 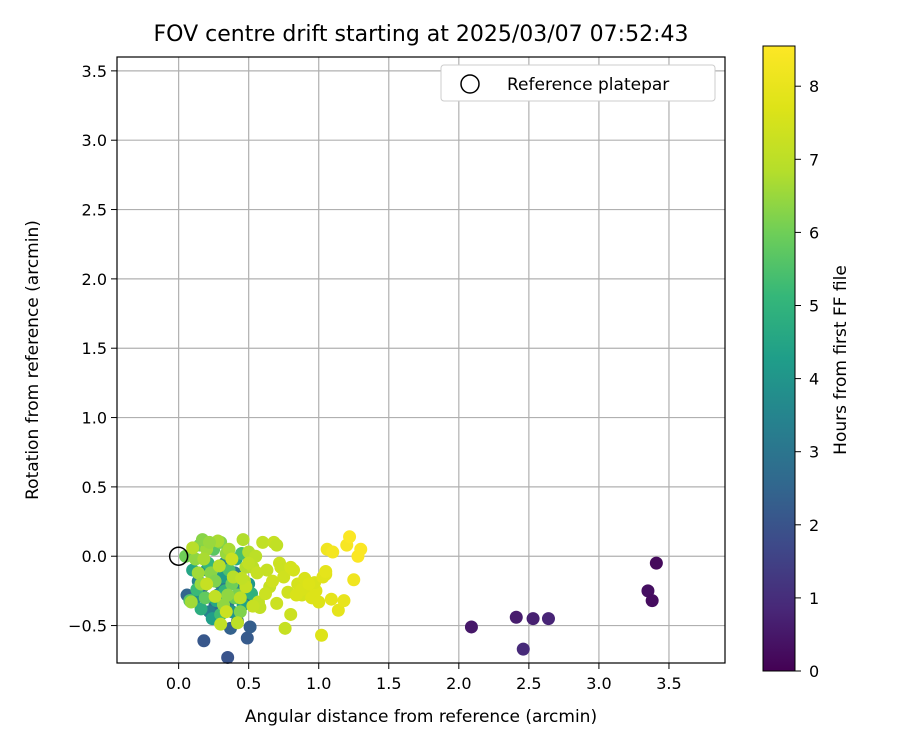 What do you see at coordinates (248, 683) in the screenshot?
I see `x-tick-label: 0.5` at bounding box center [248, 683].